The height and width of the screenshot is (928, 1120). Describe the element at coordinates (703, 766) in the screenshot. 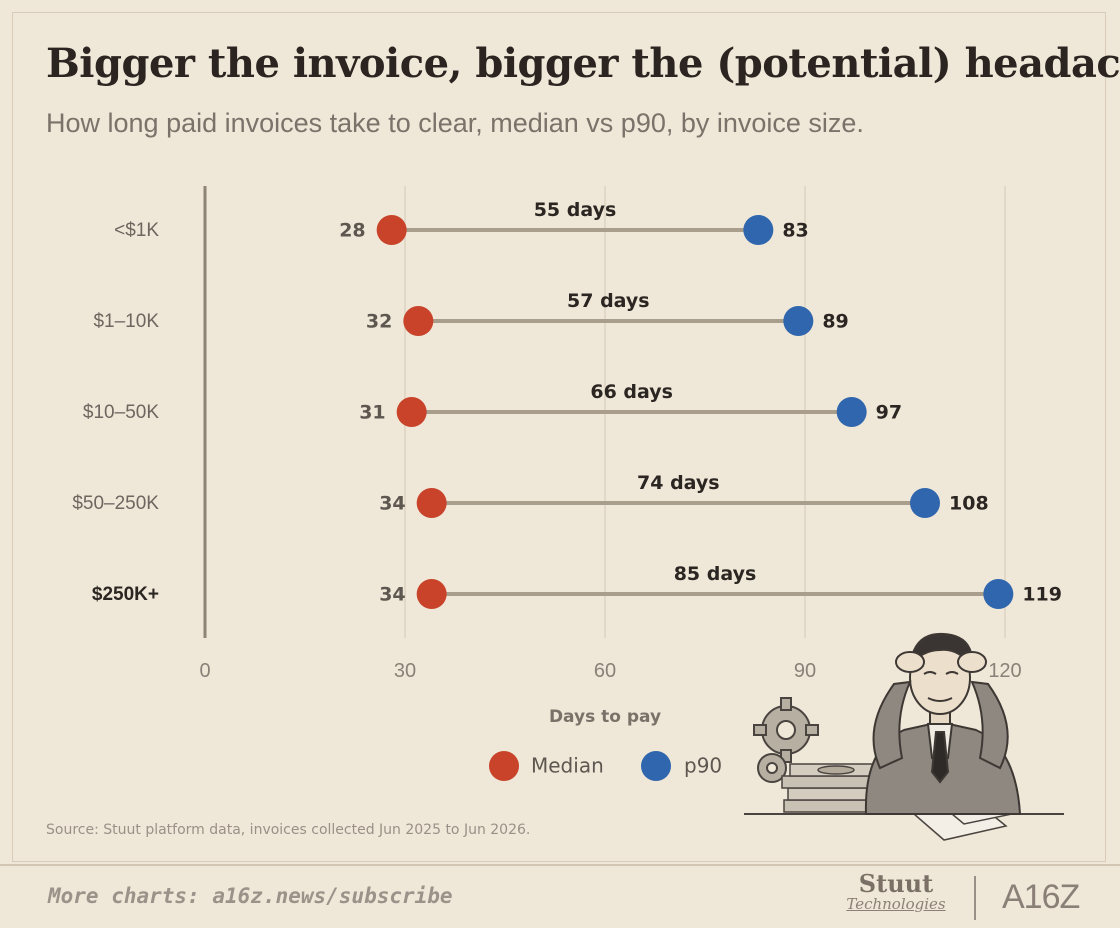

I see `legend-p90-label: p90` at that location.